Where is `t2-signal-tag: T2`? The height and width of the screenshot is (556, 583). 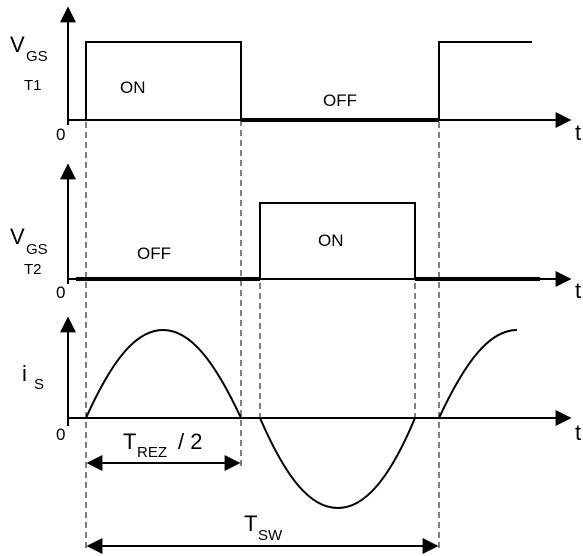 t2-signal-tag: T2 is located at coordinates (33, 269).